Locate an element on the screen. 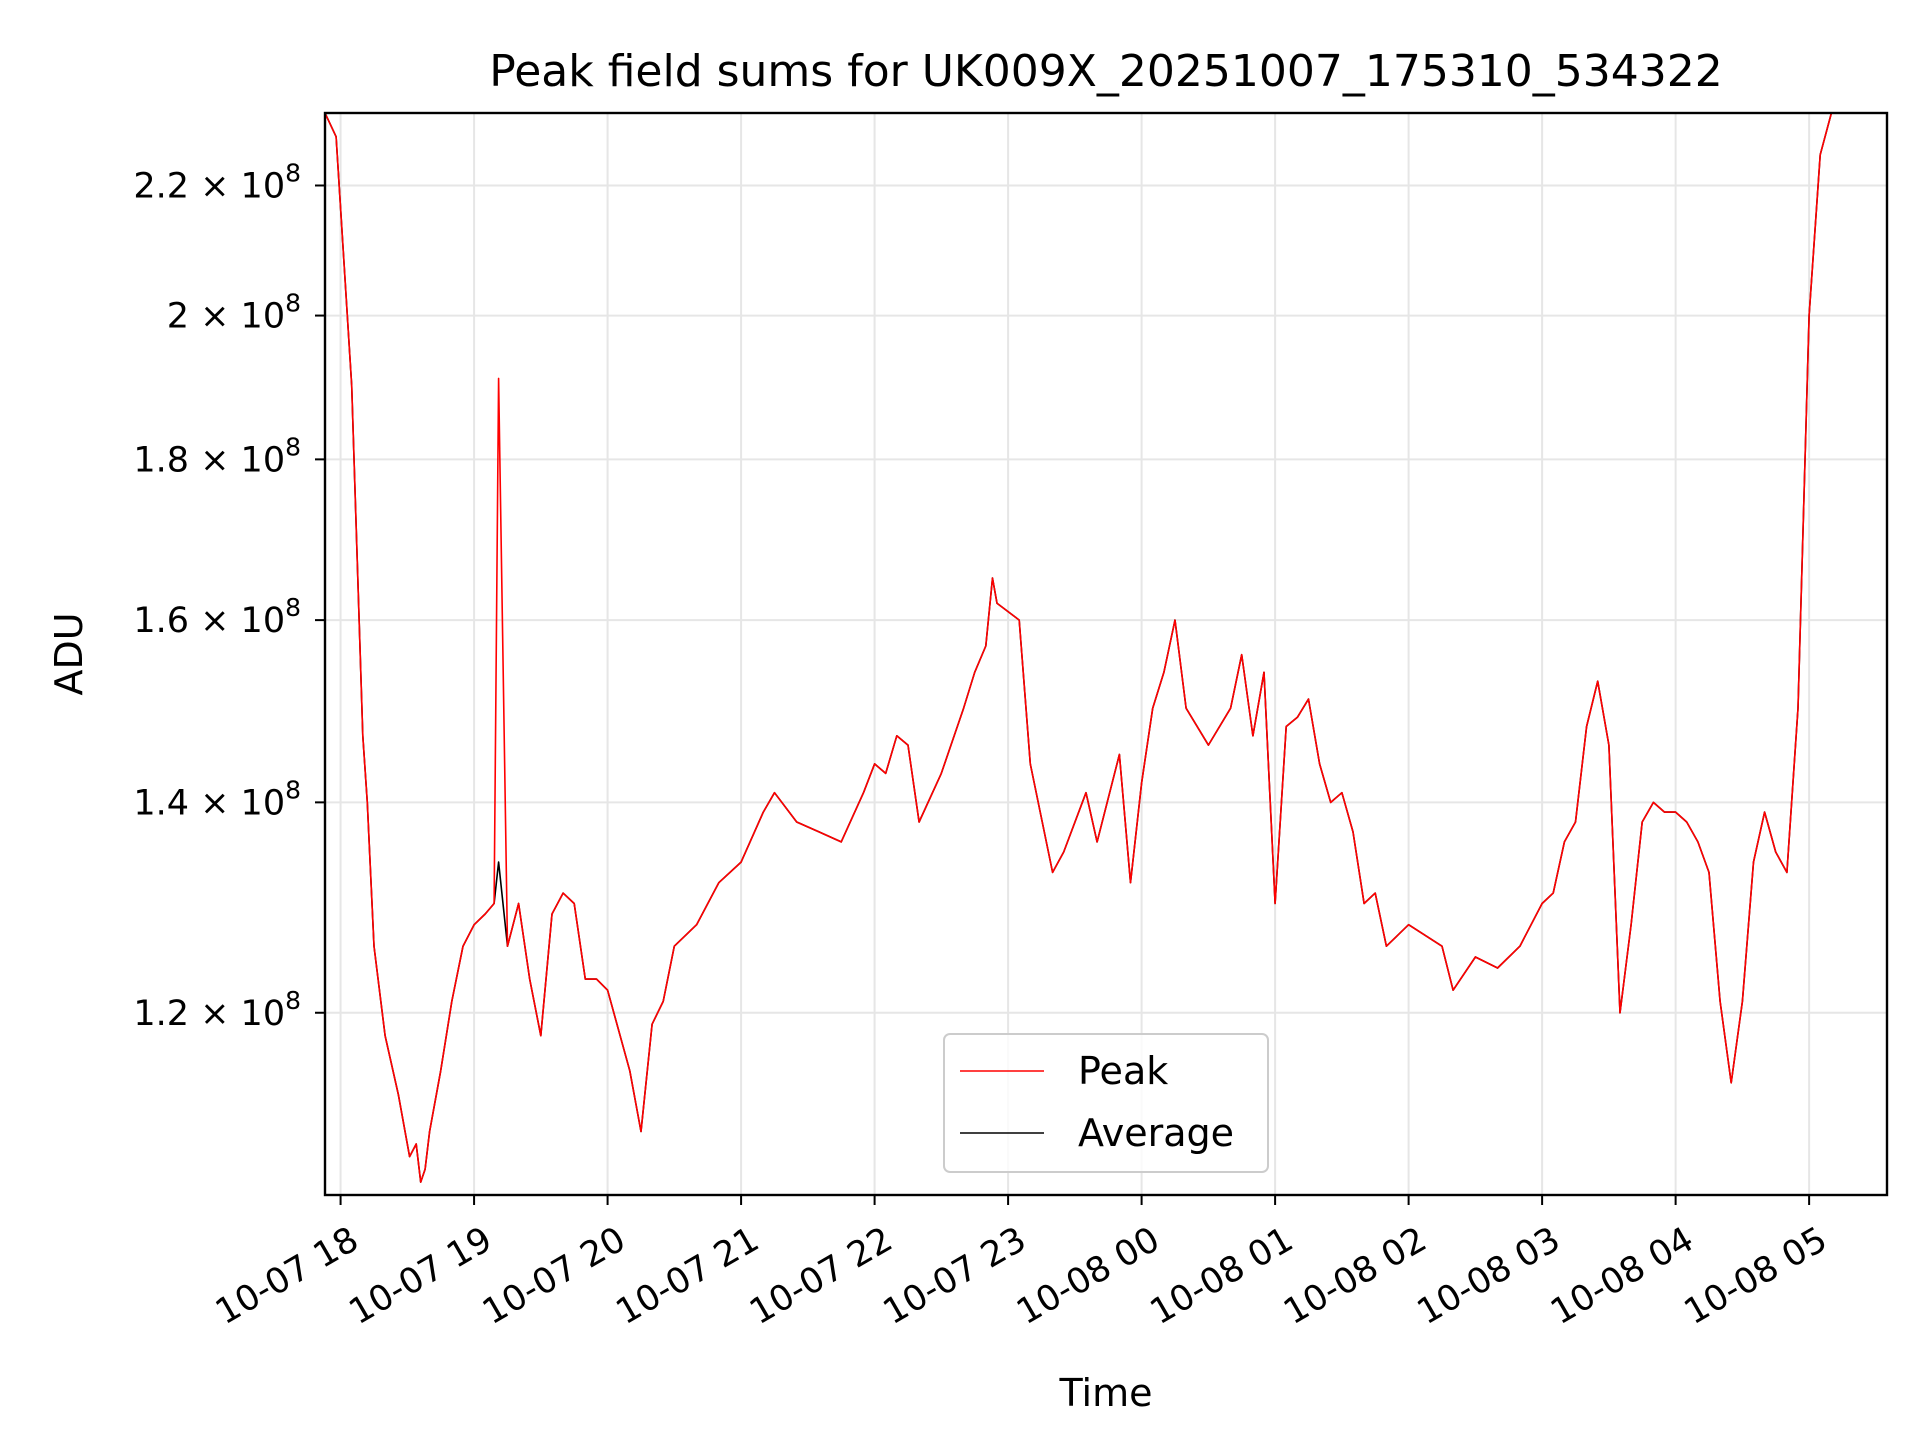  legend-label-average: Average is located at coordinates (1156, 1133).